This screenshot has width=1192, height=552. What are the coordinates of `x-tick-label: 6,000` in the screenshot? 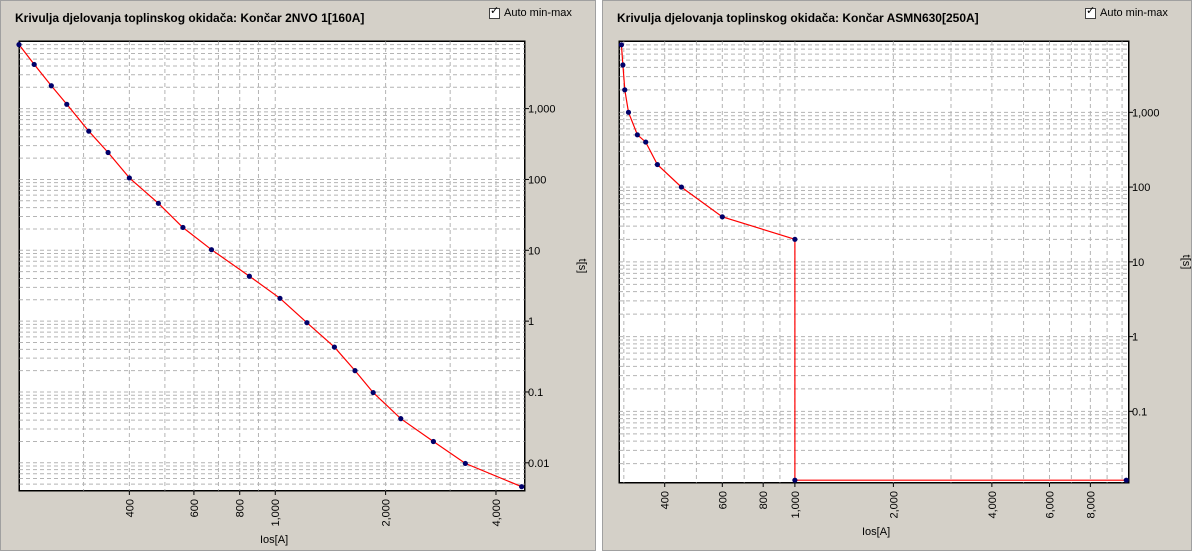 It's located at (1050, 505).